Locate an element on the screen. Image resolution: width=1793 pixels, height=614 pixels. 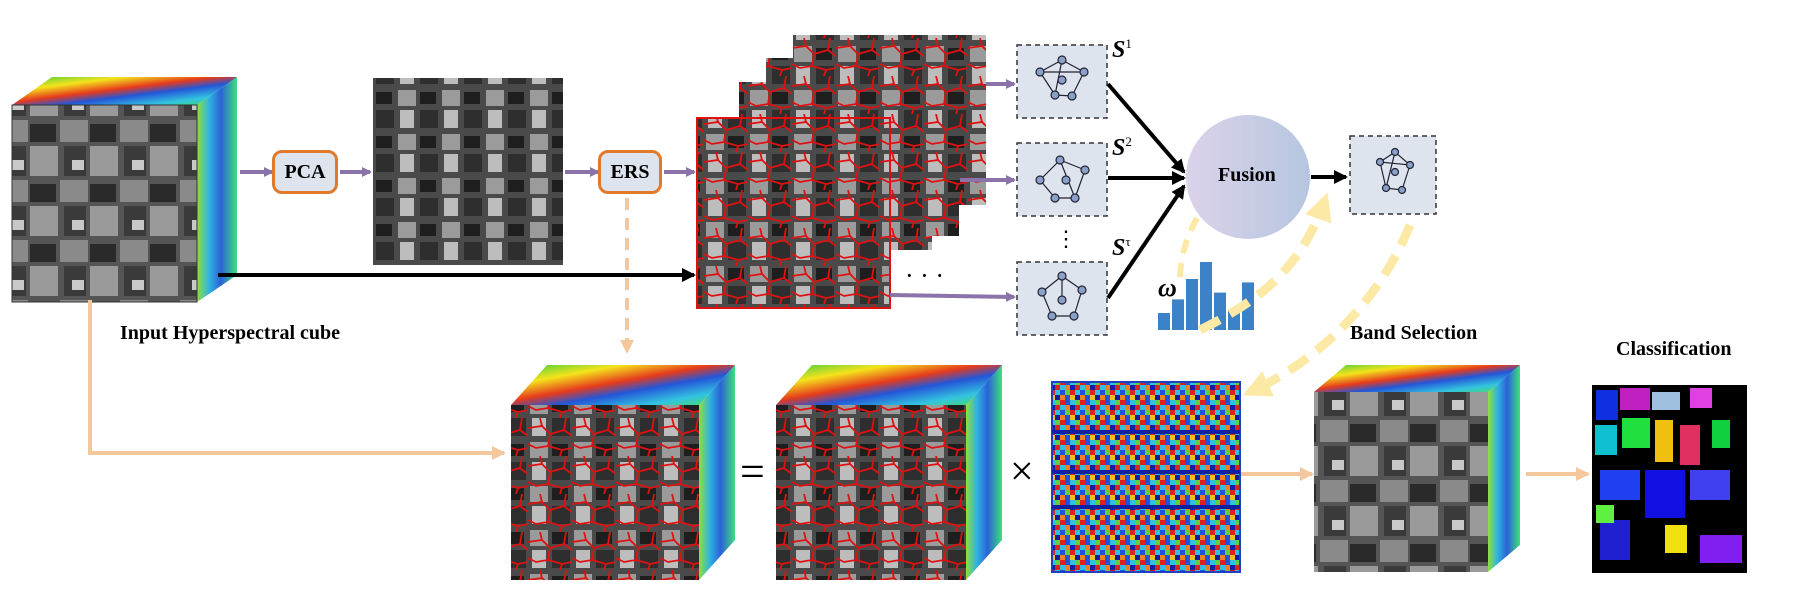
graph-s1 is located at coordinates (1062, 81).